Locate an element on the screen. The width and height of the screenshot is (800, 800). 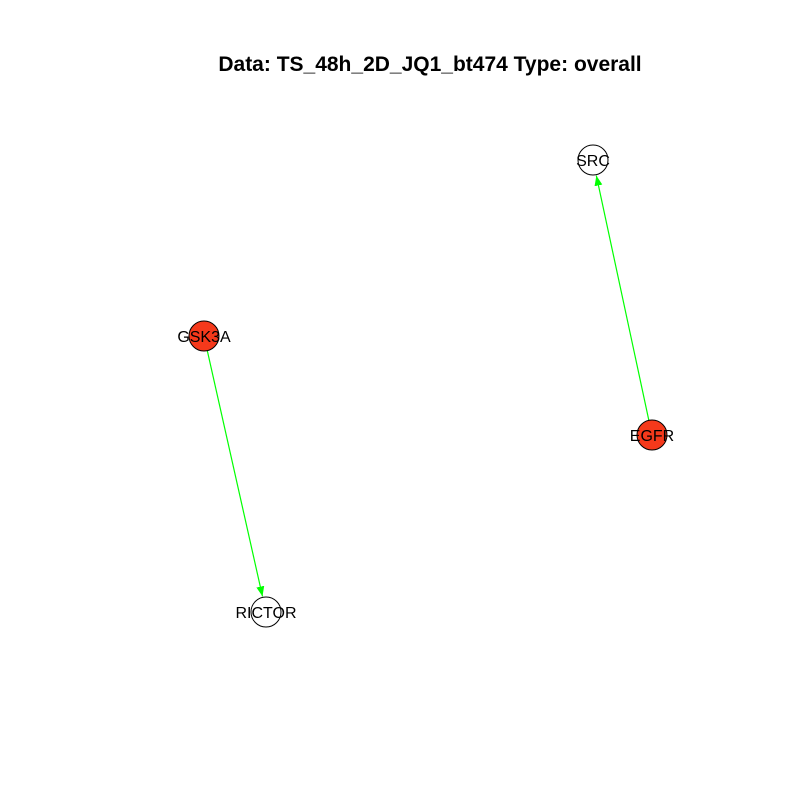
node-rictor: RICTOR is located at coordinates (266, 612).